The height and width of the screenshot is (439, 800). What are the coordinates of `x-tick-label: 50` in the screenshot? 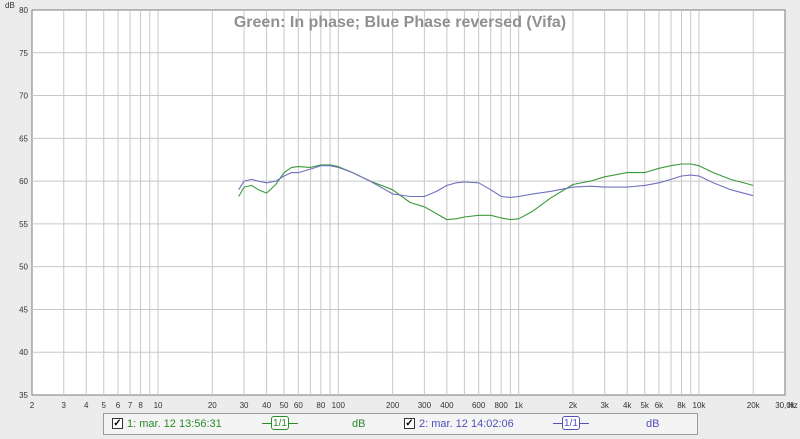 It's located at (284, 405).